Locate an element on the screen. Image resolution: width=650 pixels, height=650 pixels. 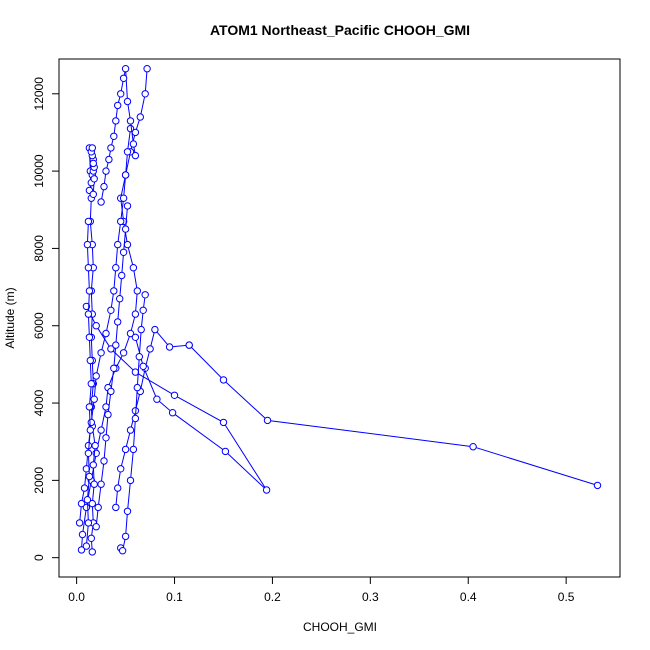
x-axis-label: CHOOH_GMI is located at coordinates (340, 627).